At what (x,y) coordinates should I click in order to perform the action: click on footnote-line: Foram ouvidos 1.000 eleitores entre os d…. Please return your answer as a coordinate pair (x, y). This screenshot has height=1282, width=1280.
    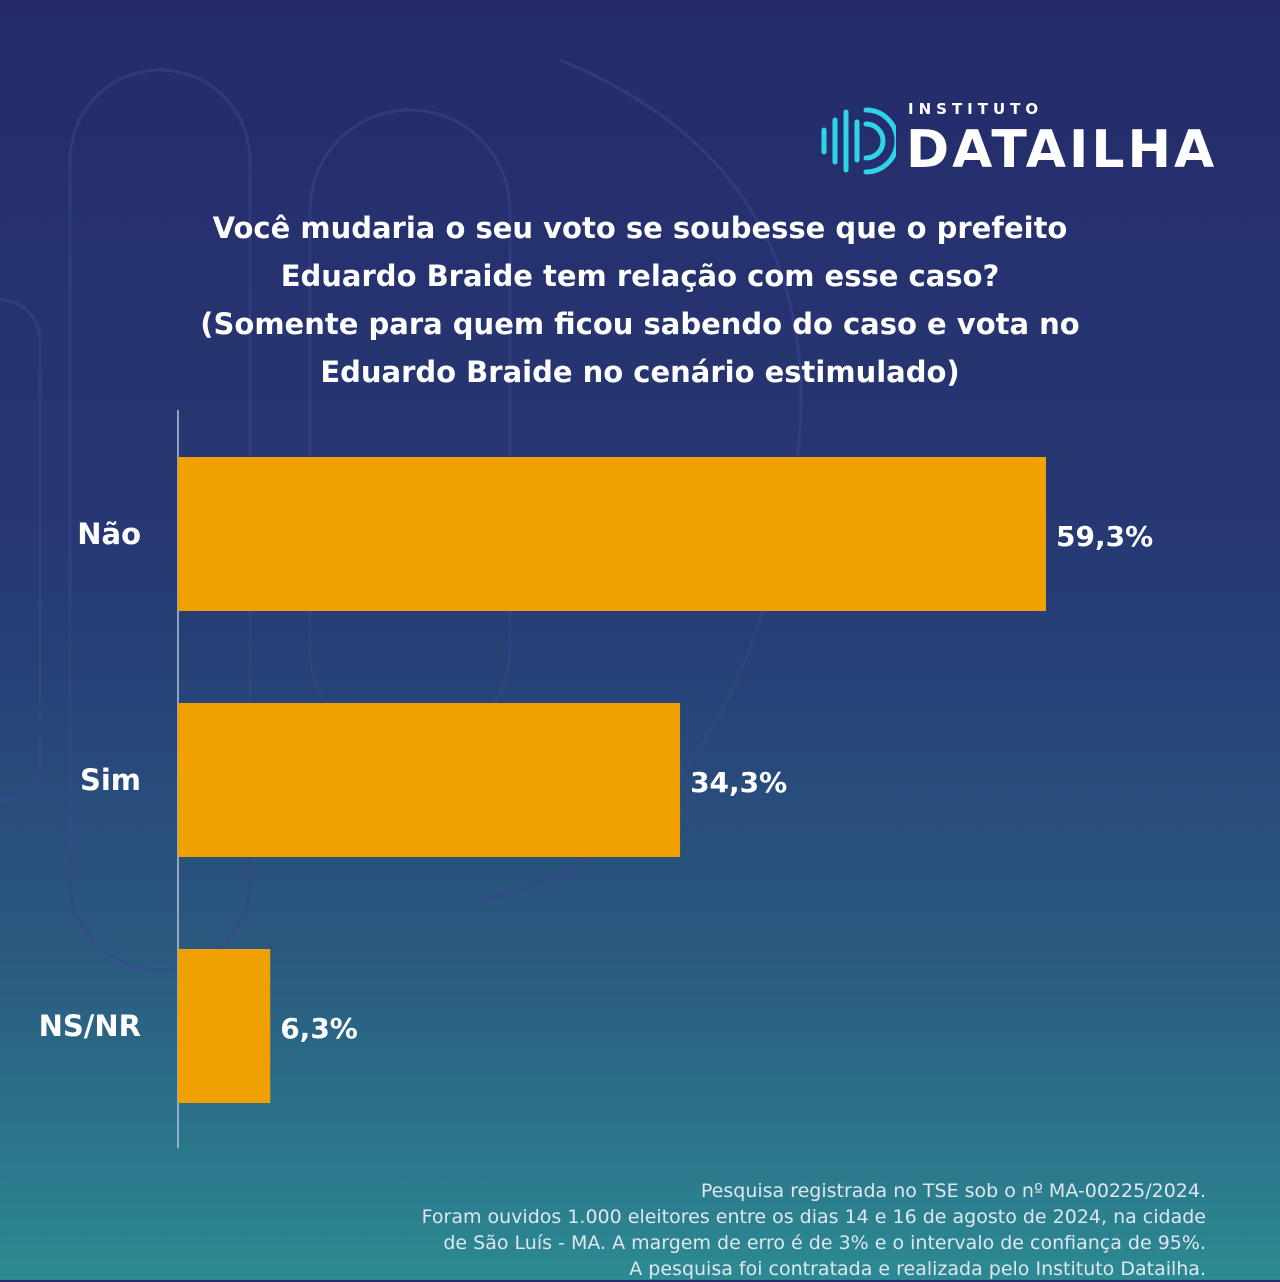
    Looking at the image, I should click on (813, 1217).